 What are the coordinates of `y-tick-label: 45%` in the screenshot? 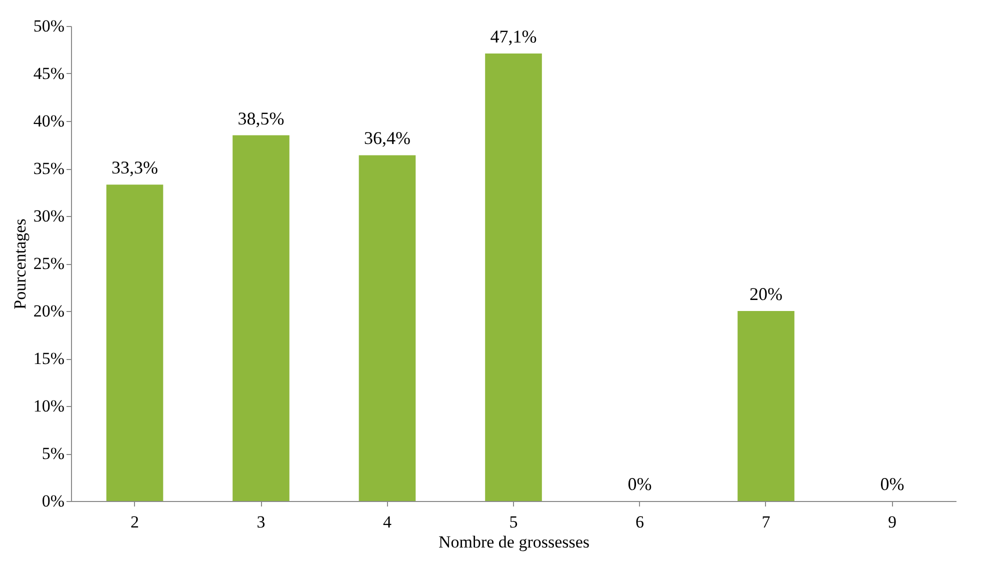 It's located at (48, 73).